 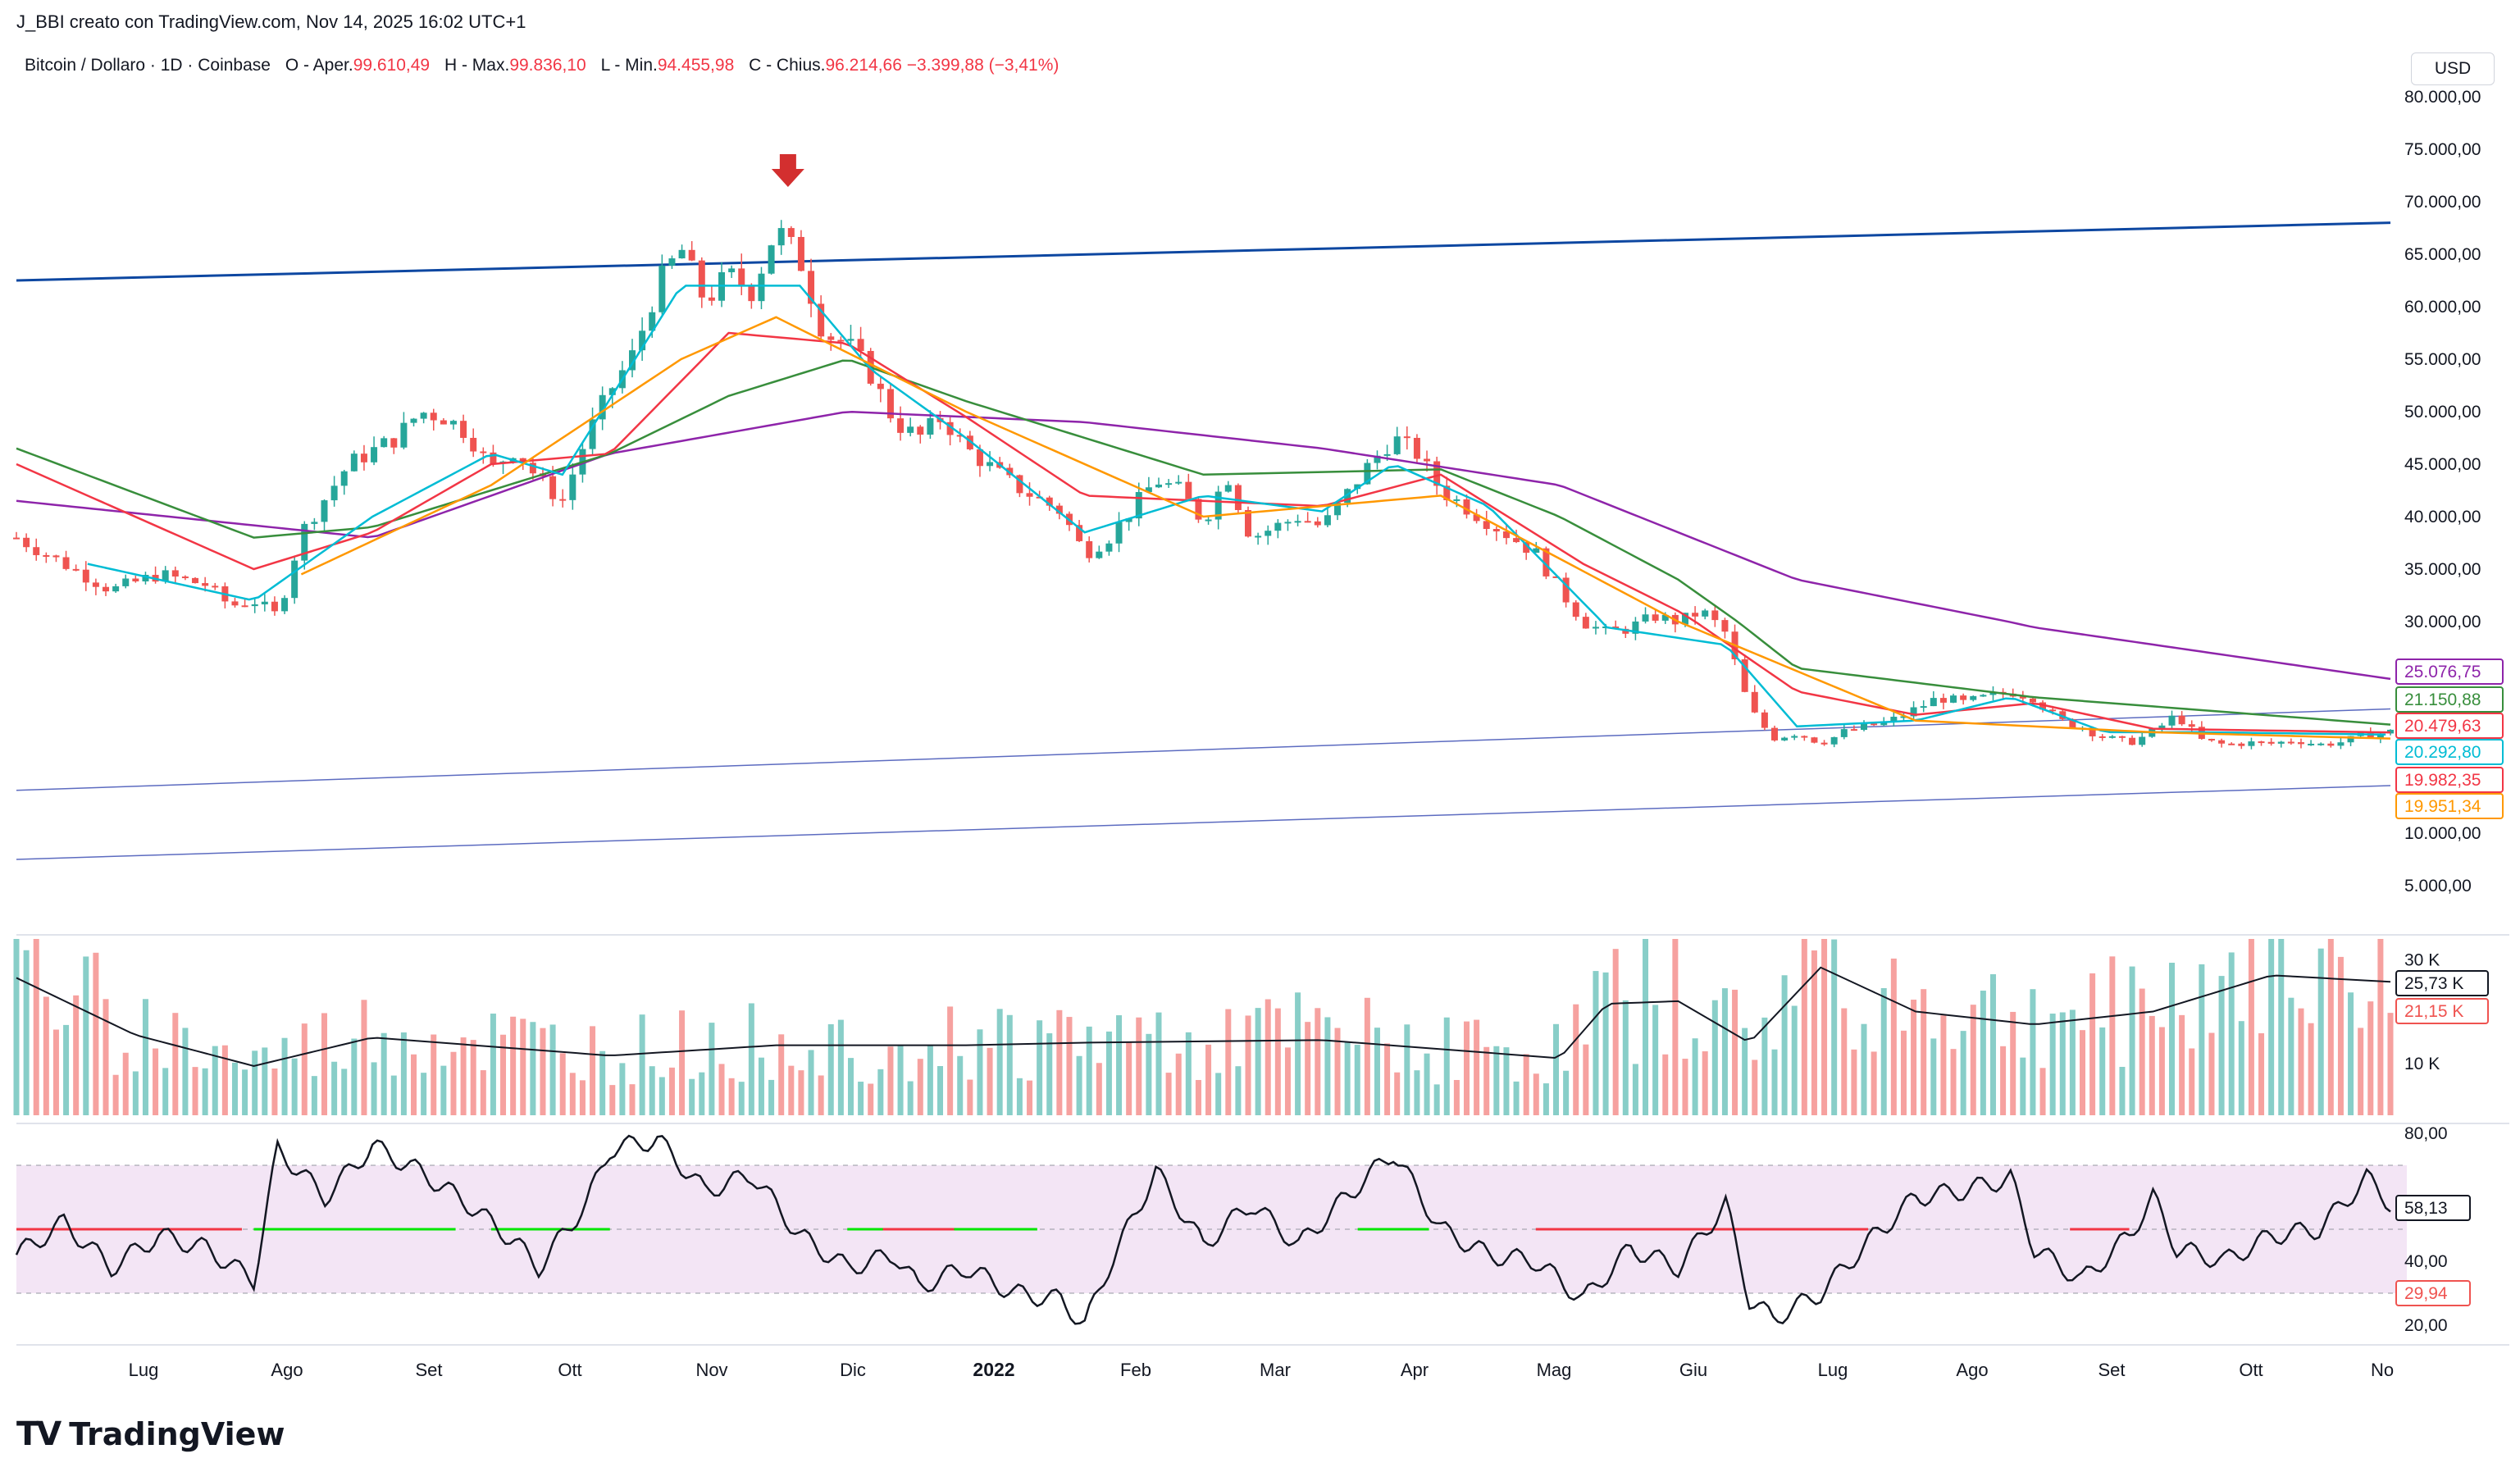 I want to click on open-value: 99.610,49, so click(x=392, y=65).